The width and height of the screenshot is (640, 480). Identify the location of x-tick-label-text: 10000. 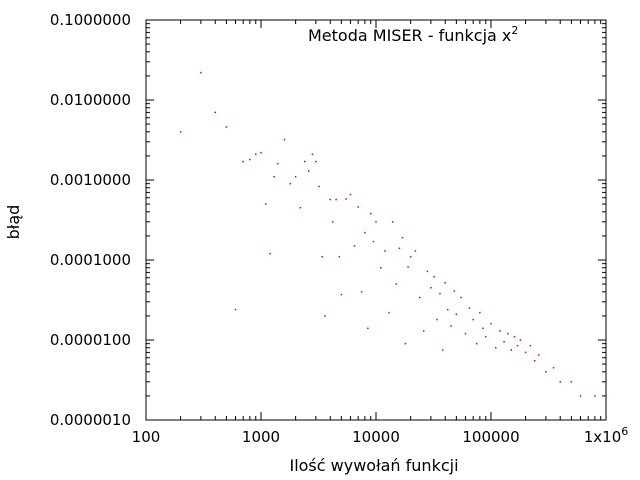
(376, 437).